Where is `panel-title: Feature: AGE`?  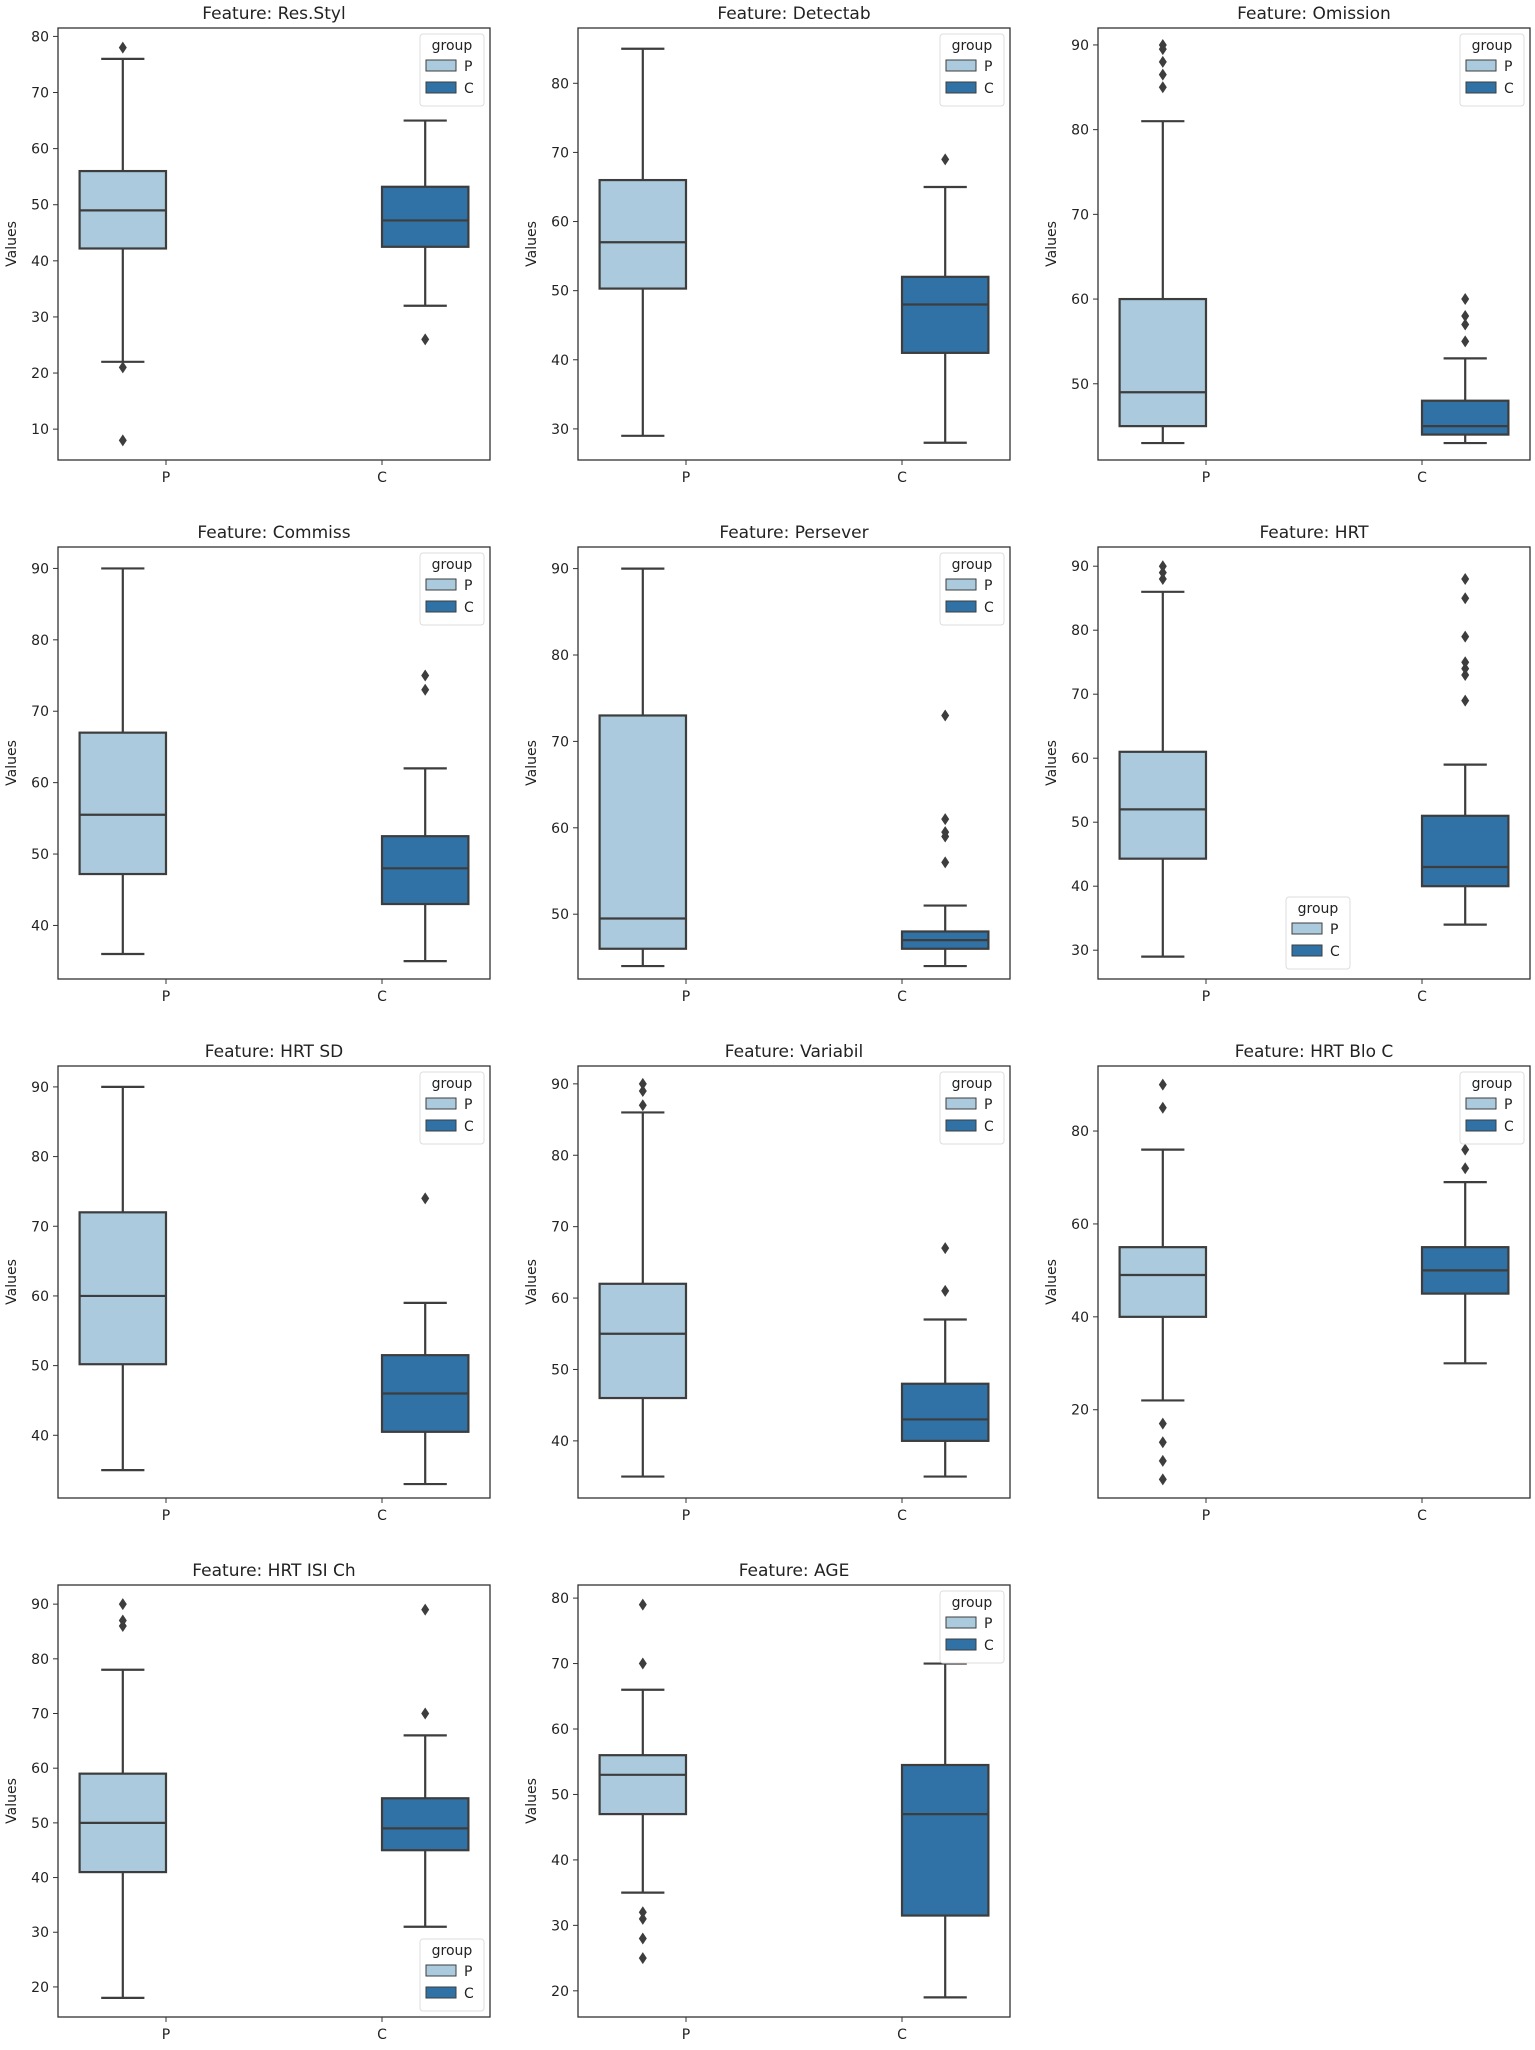 panel-title: Feature: AGE is located at coordinates (794, 1571).